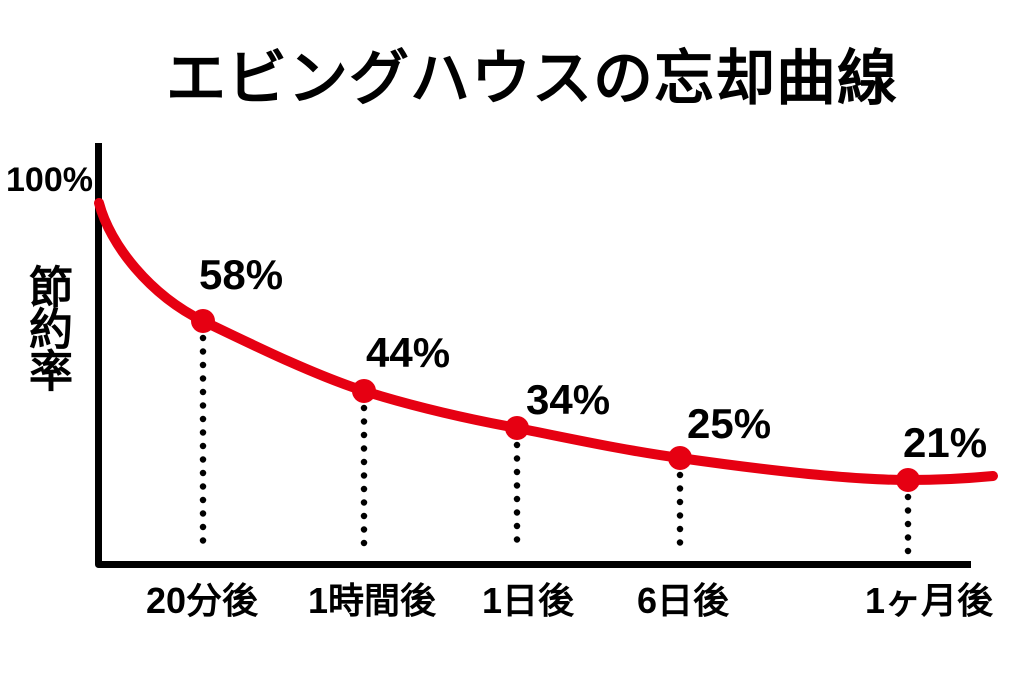  I want to click on x-tick-6days: 6日後, so click(683, 600).